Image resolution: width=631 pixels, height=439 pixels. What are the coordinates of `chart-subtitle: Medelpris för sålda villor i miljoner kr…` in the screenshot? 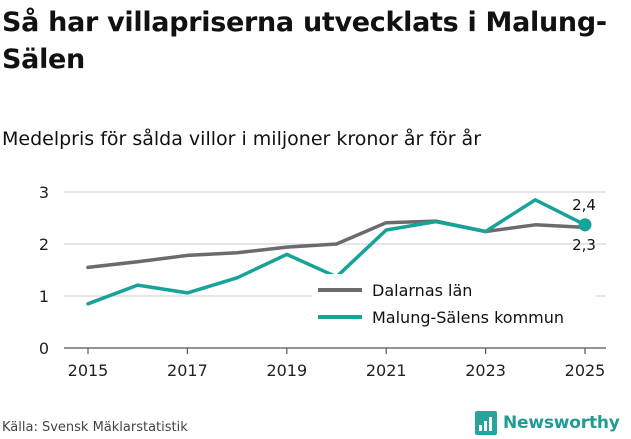 It's located at (242, 139).